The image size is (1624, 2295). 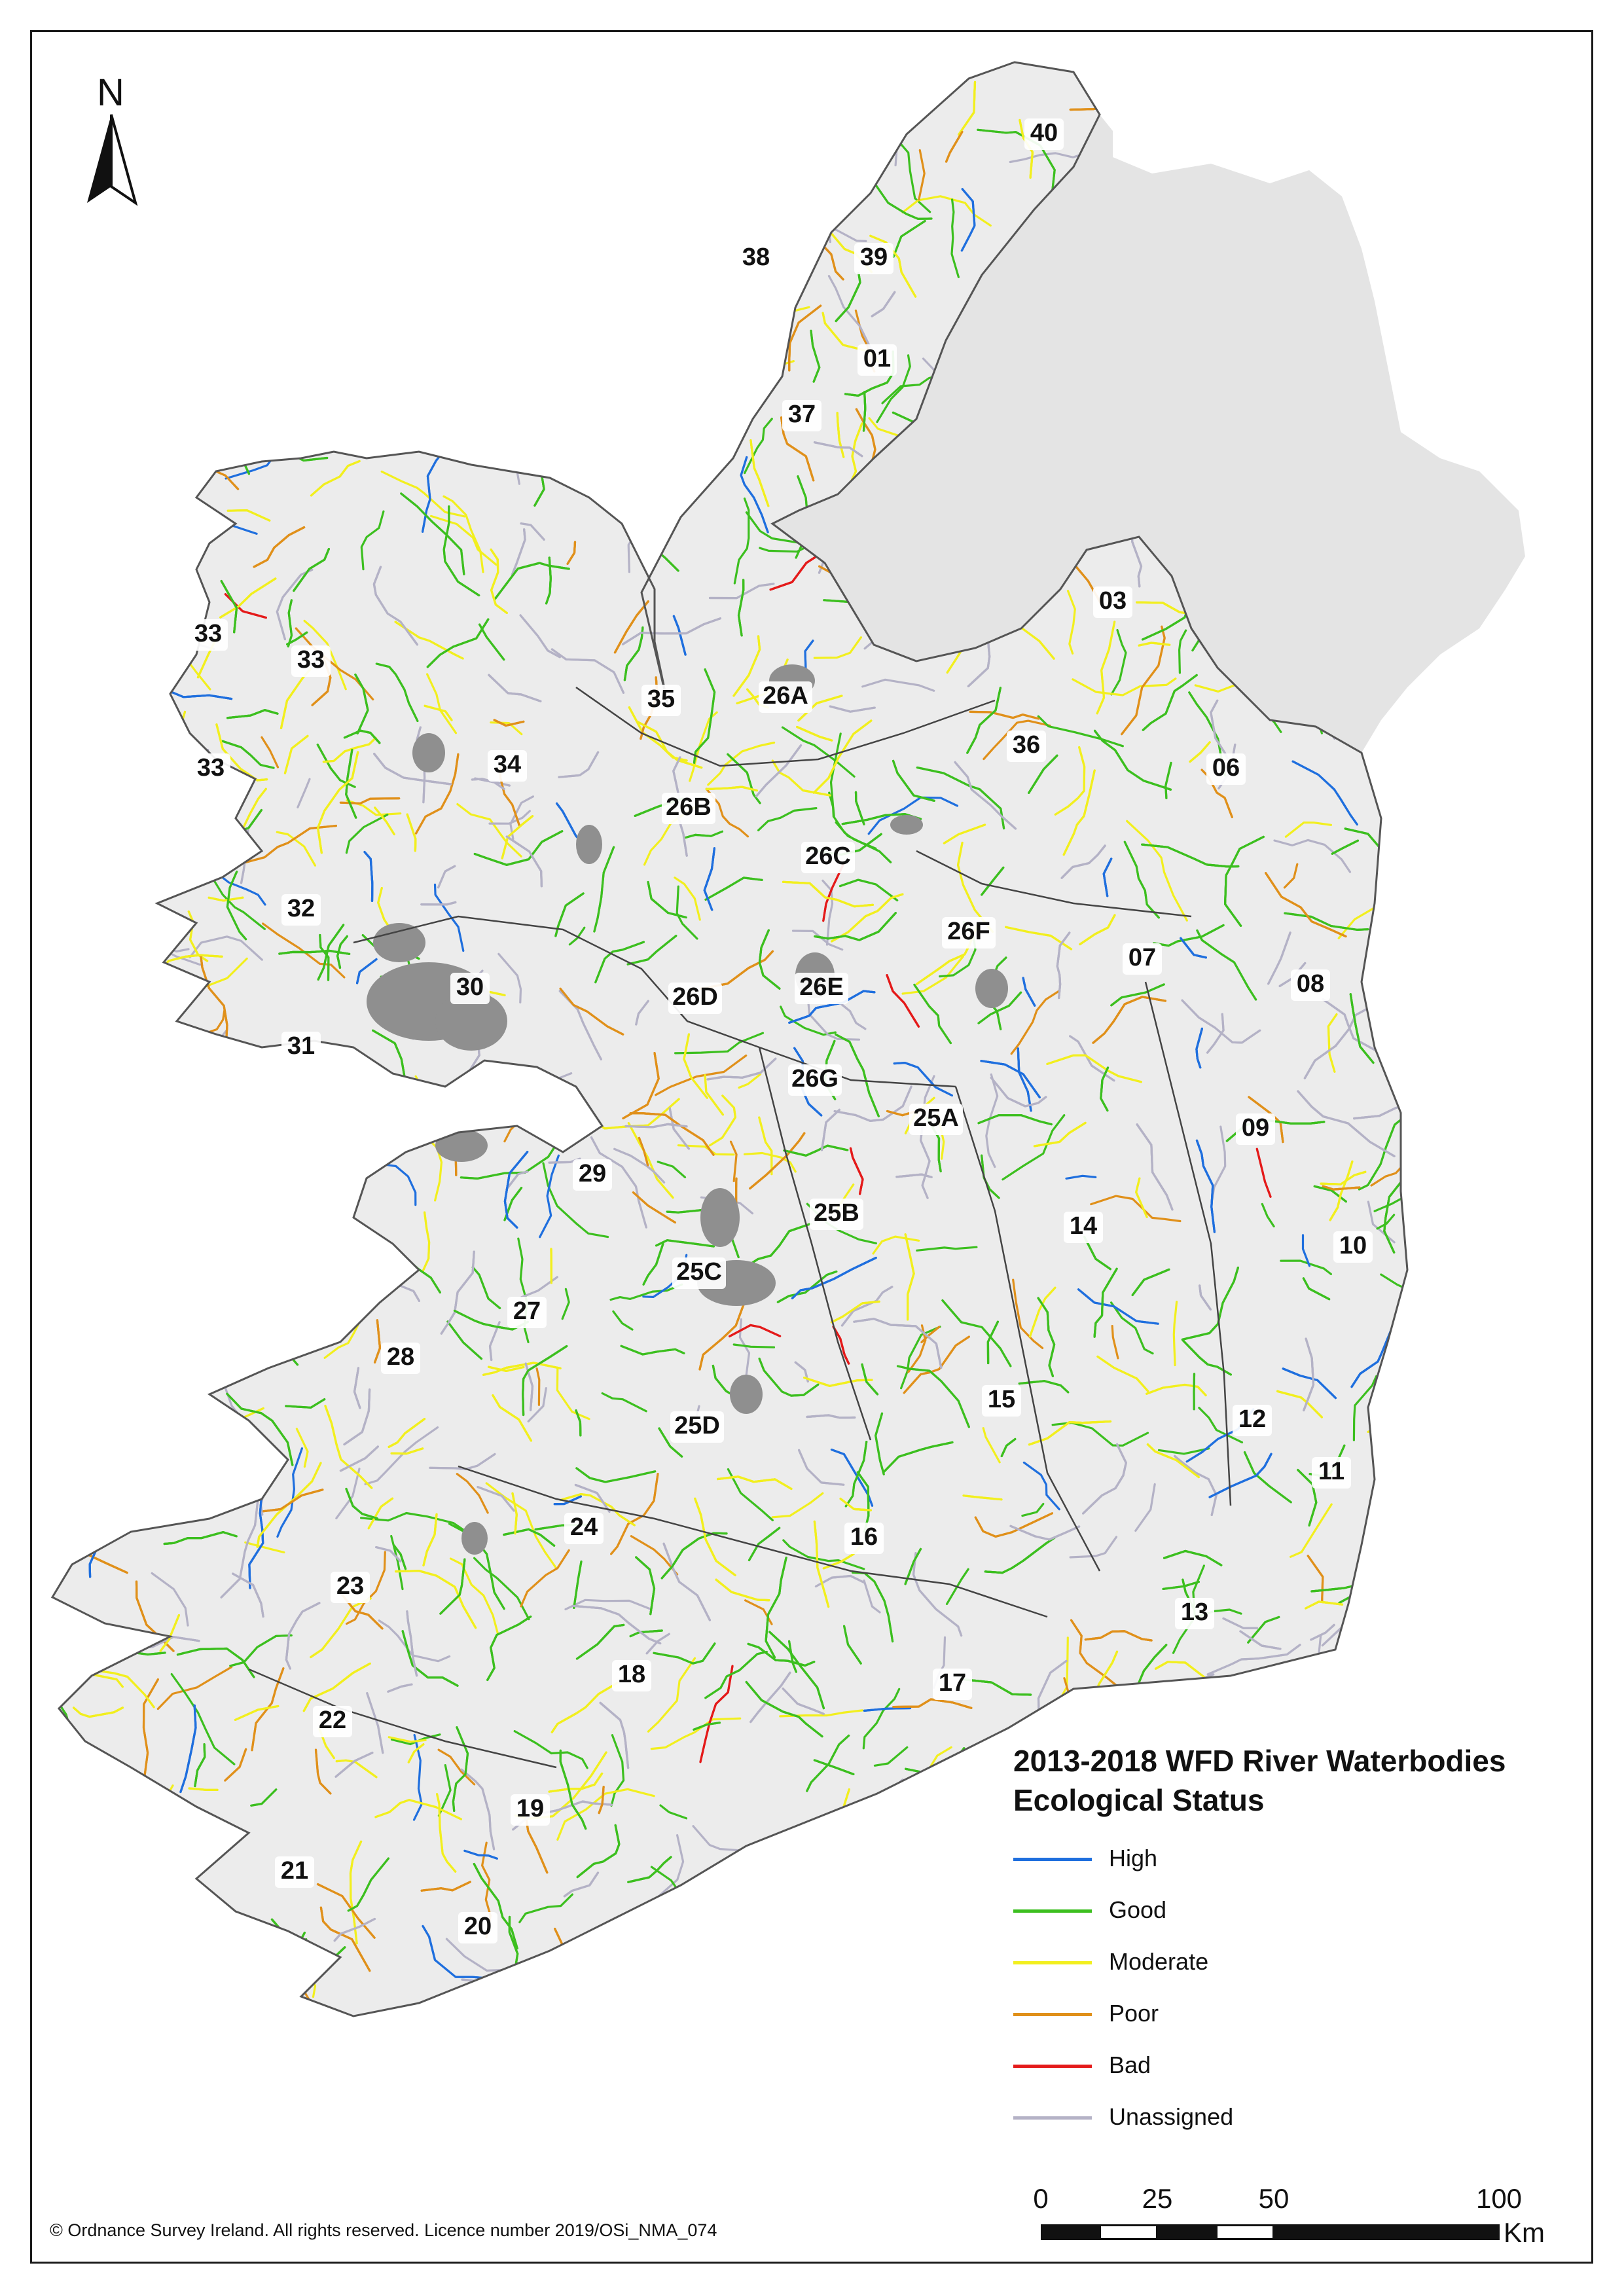 What do you see at coordinates (1052, 2118) in the screenshot?
I see `legend-swatch-unassigned` at bounding box center [1052, 2118].